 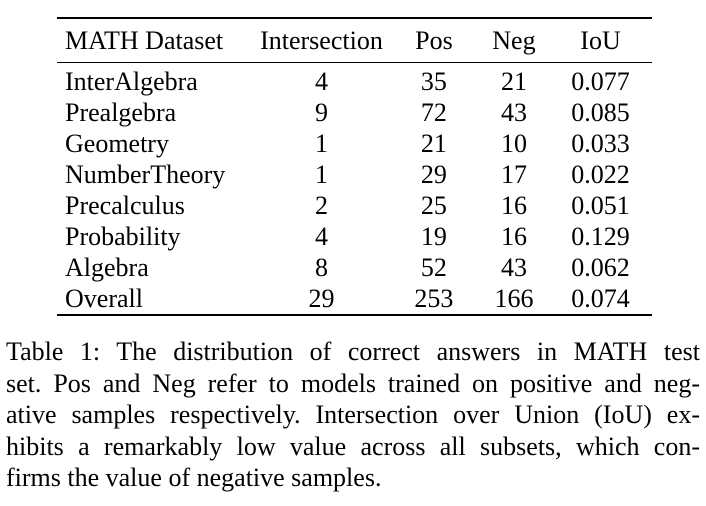 I want to click on cell-pos: 253, so click(x=434, y=298).